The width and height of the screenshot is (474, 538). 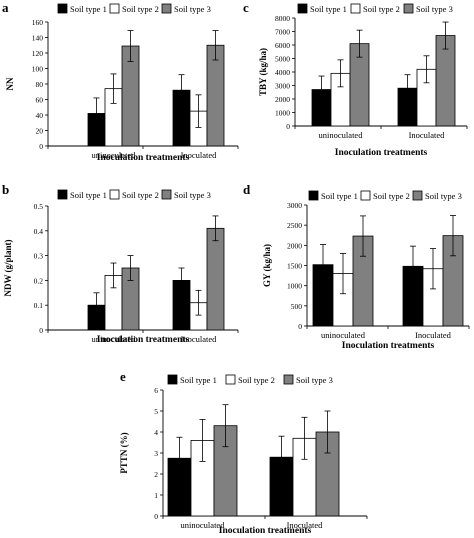 What do you see at coordinates (156, 495) in the screenshot?
I see `y-tick-label: 1` at bounding box center [156, 495].